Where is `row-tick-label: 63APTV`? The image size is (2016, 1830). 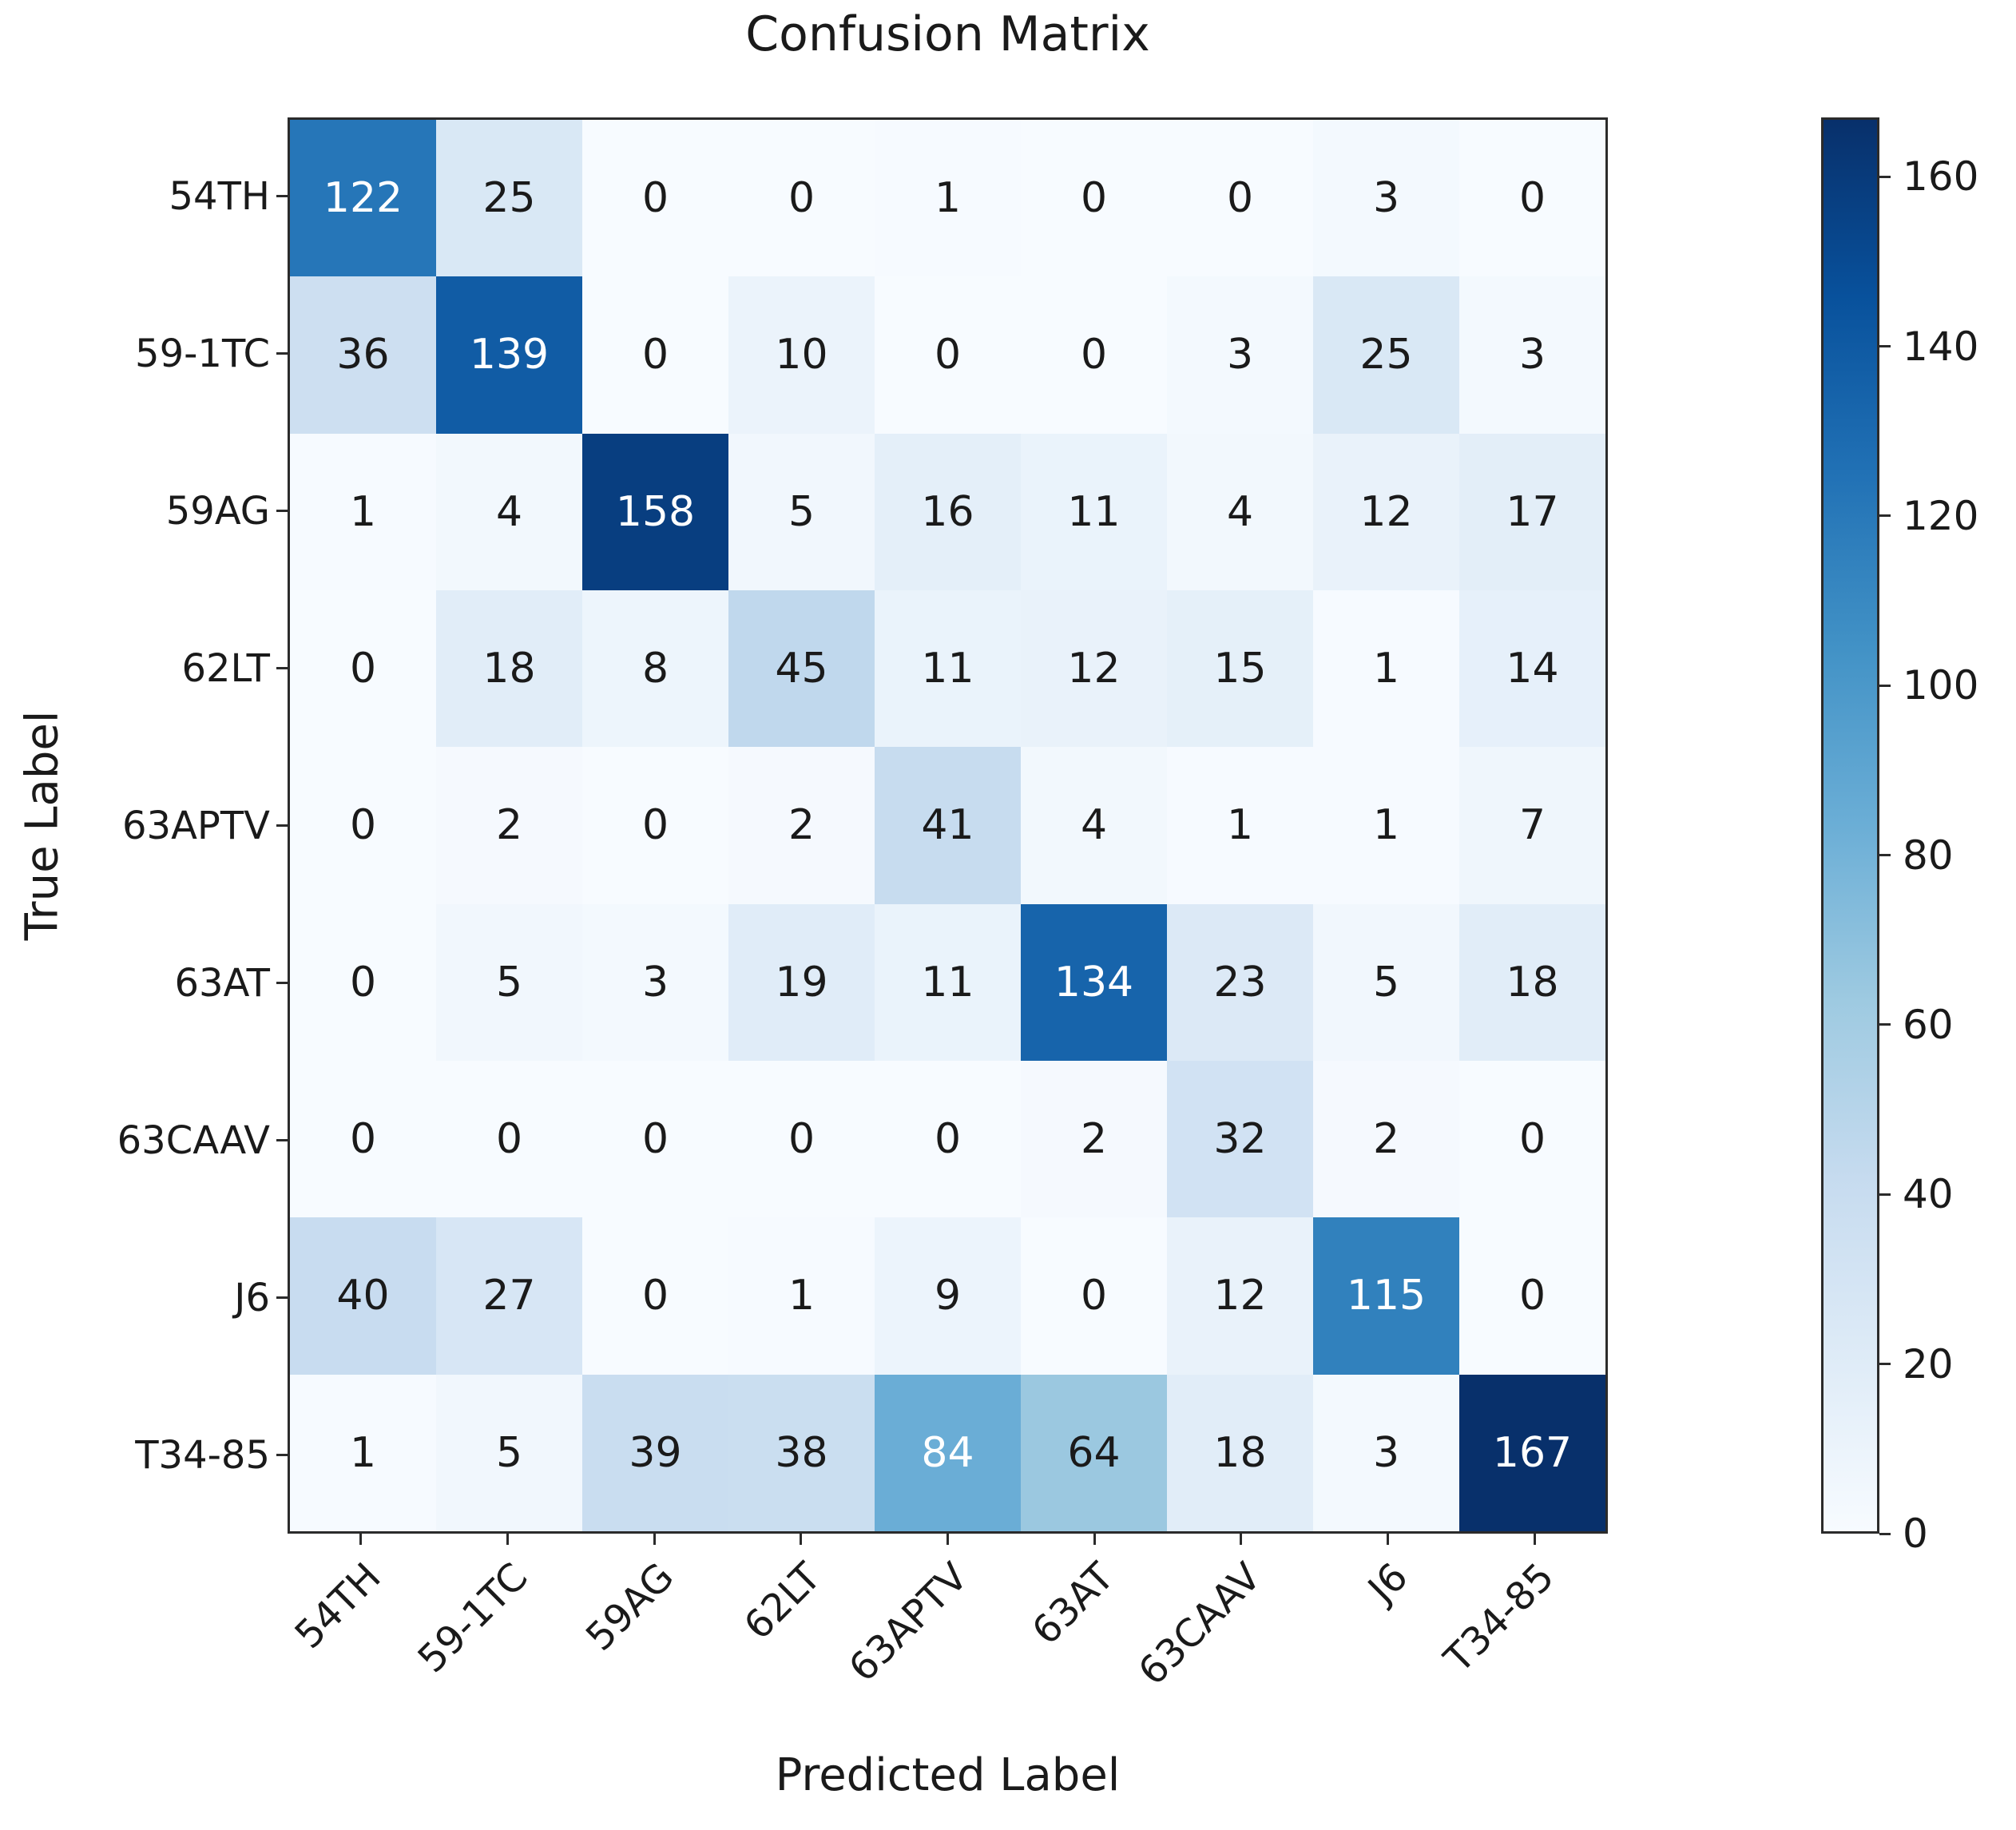 row-tick-label: 63APTV is located at coordinates (195, 825).